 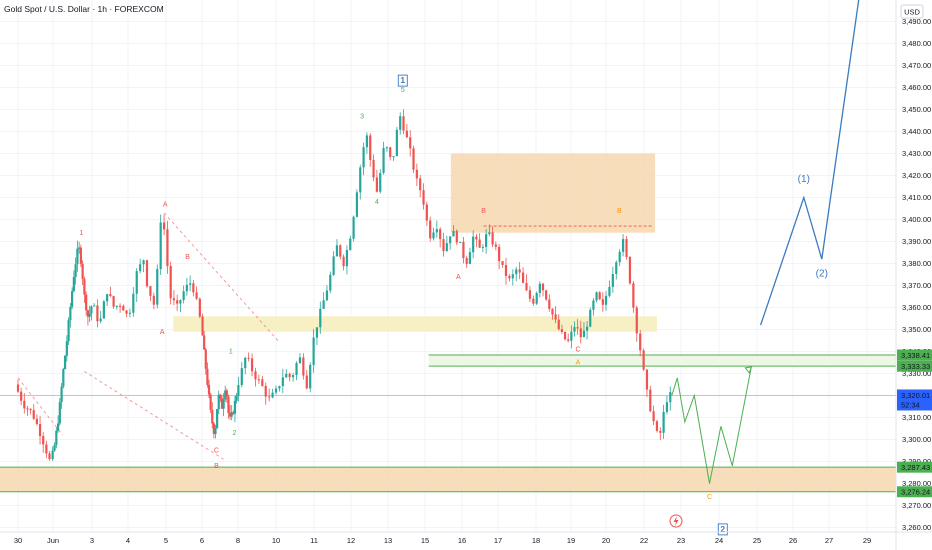 I want to click on level-marker-0: 3,338.41, so click(x=915, y=355).